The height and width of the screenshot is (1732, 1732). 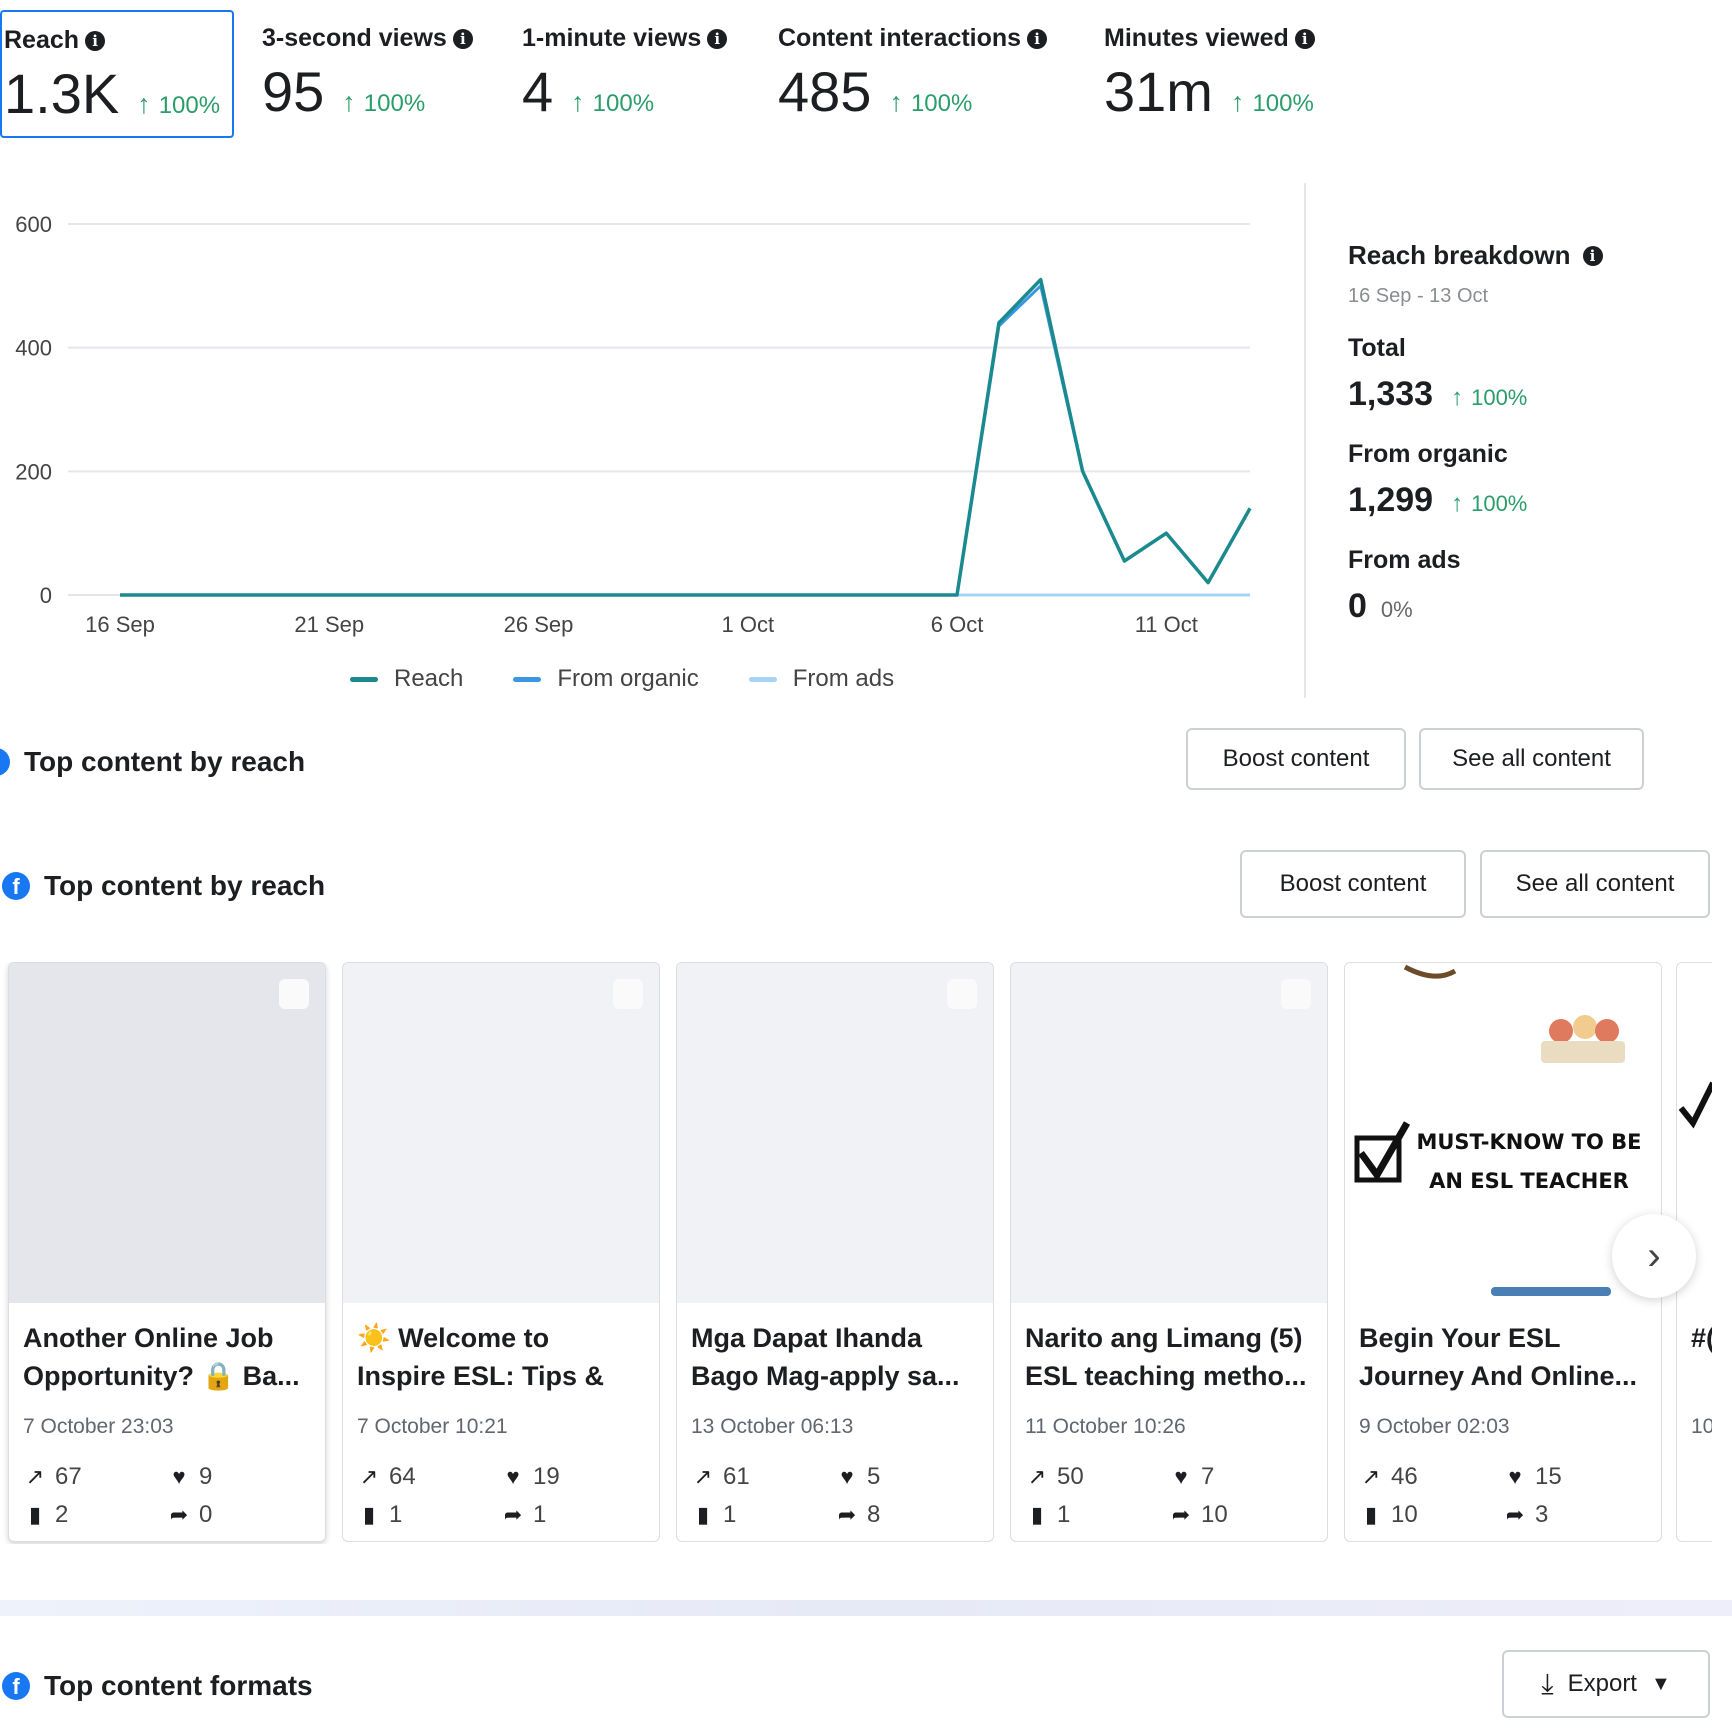 I want to click on metric-label: 1-minute views, so click(x=612, y=38).